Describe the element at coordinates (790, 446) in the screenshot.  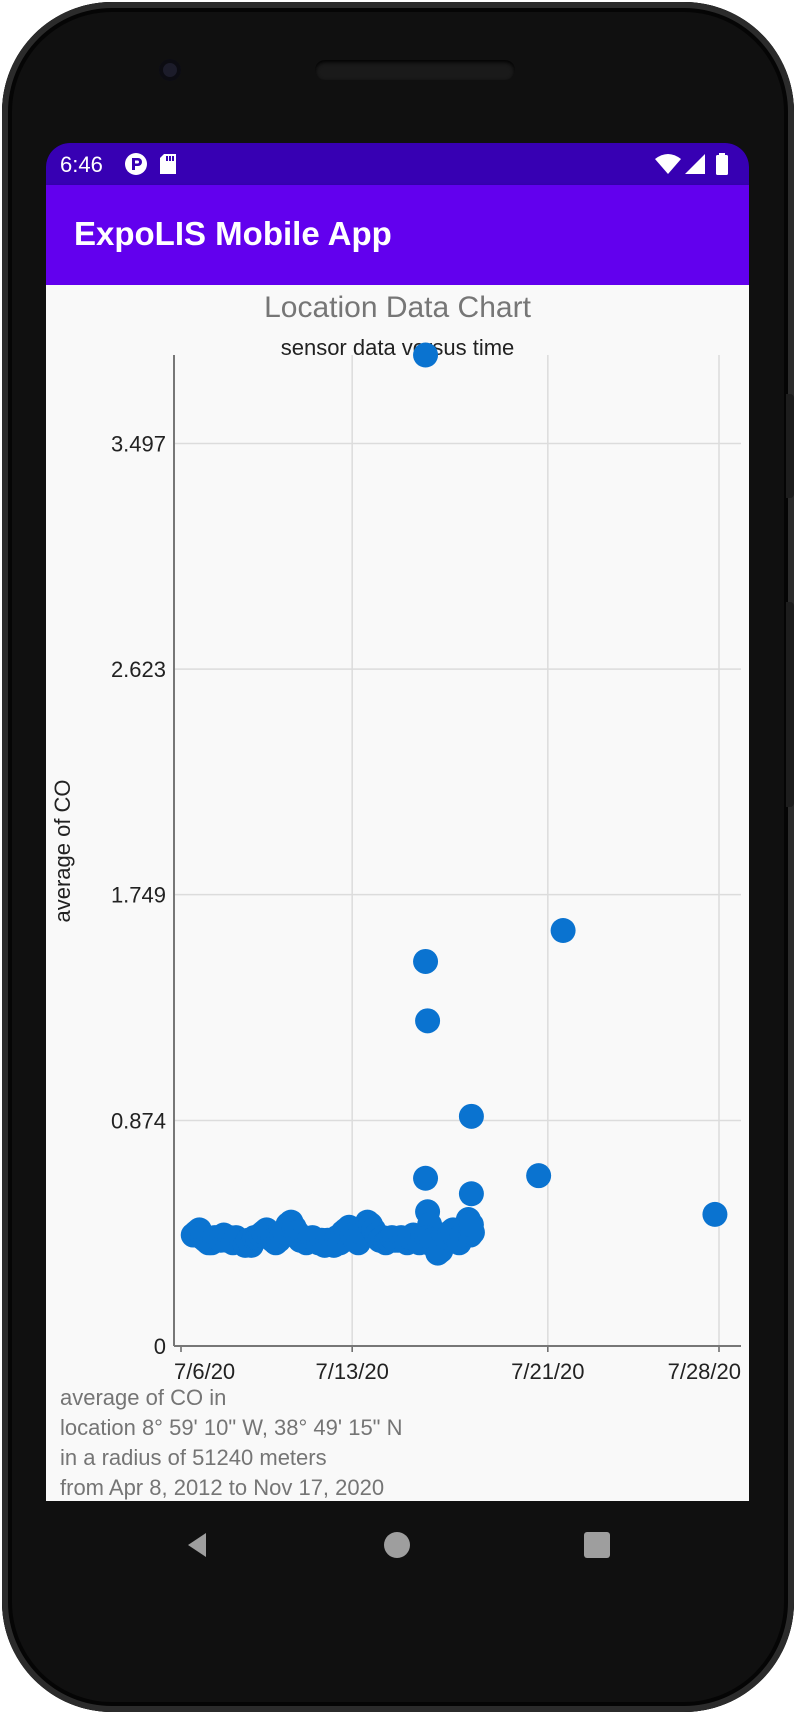
I see `power-button` at that location.